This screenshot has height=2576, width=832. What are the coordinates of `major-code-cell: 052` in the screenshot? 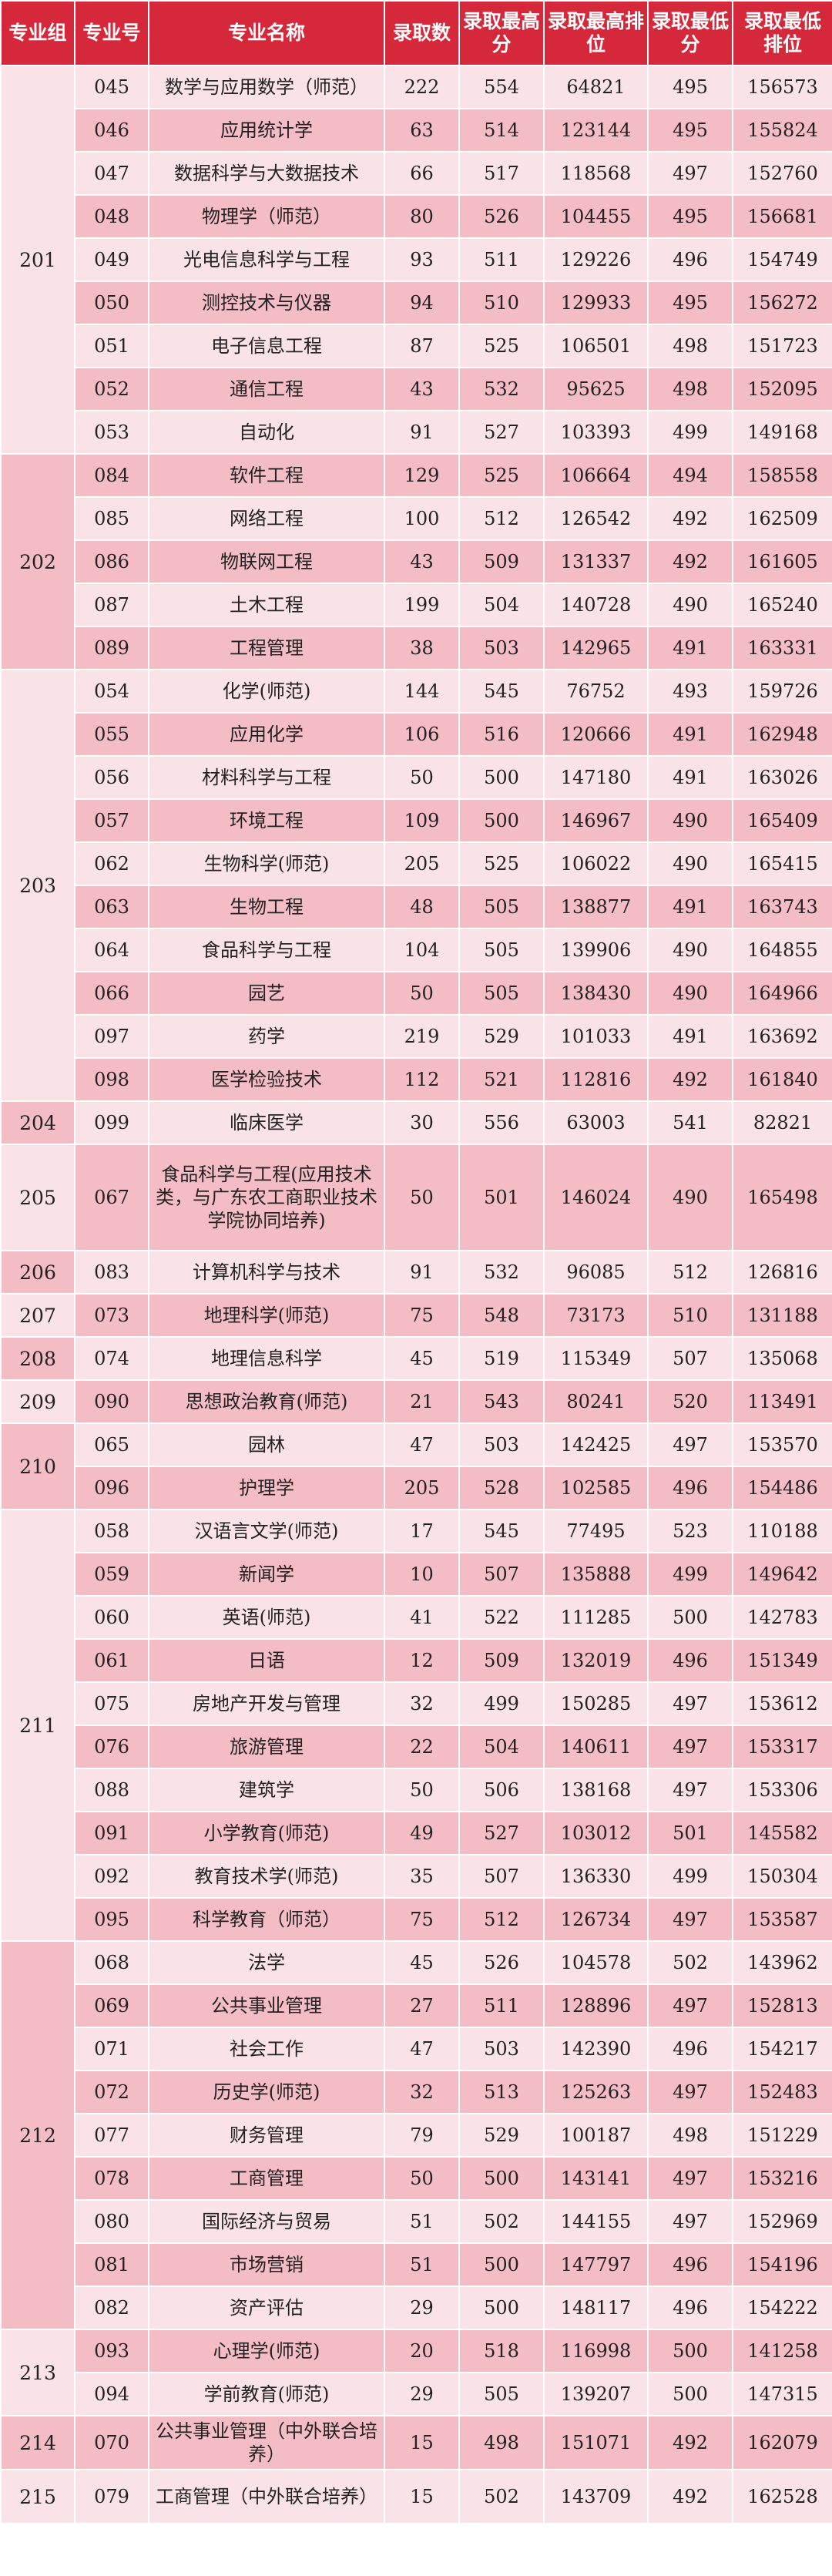 It's located at (112, 389).